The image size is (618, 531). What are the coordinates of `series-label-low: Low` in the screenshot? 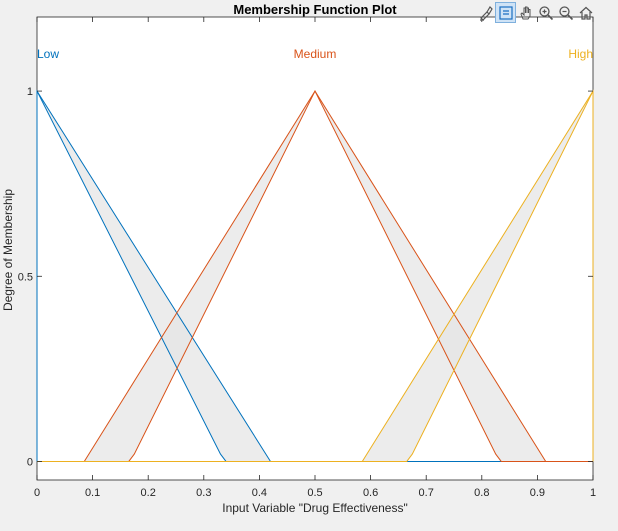 It's located at (48, 54).